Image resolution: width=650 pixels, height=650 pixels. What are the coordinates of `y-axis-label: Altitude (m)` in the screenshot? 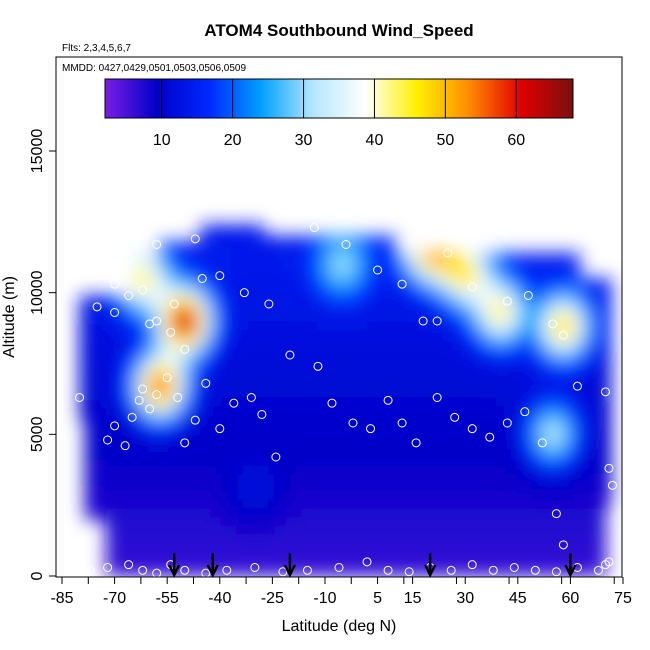 It's located at (9, 317).